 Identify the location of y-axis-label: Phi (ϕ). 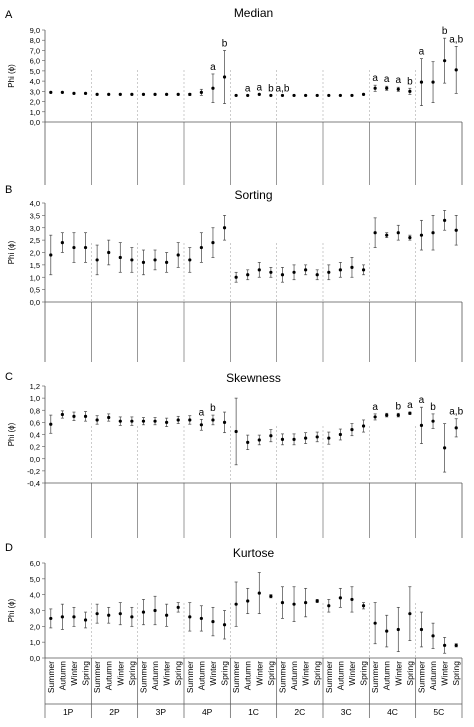
(11, 252).